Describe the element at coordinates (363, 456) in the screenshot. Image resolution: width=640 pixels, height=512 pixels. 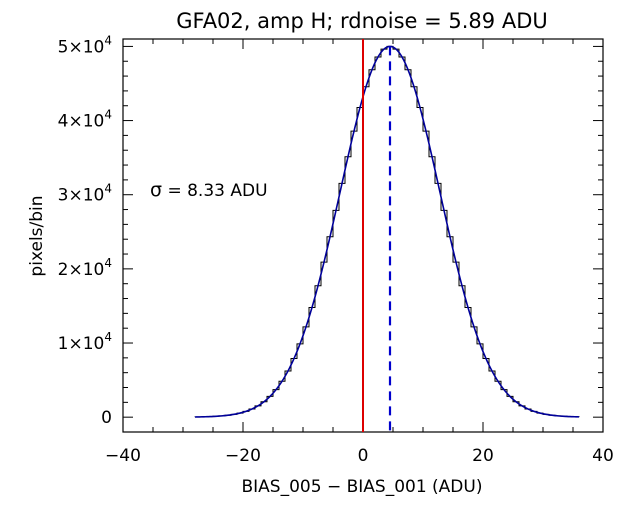
I see `x-tick-label: 0` at that location.